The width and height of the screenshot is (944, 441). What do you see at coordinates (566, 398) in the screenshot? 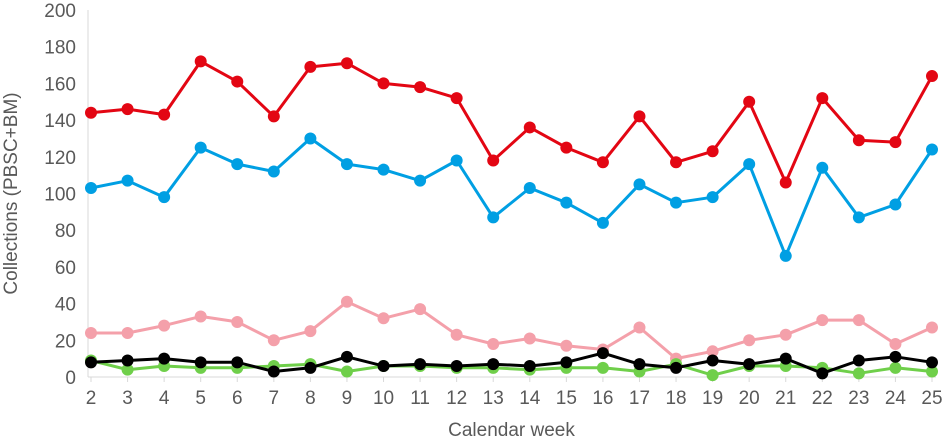
I see `x-tick-label: 15` at bounding box center [566, 398].